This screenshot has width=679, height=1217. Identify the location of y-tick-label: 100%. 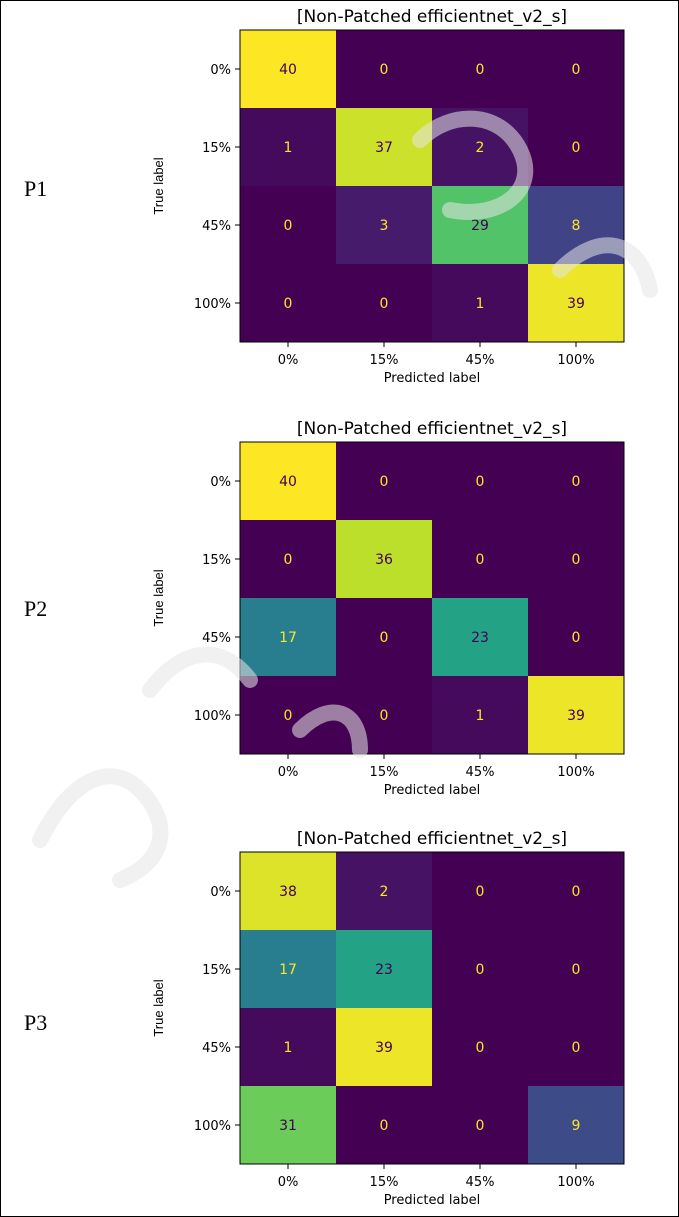
(212, 1126).